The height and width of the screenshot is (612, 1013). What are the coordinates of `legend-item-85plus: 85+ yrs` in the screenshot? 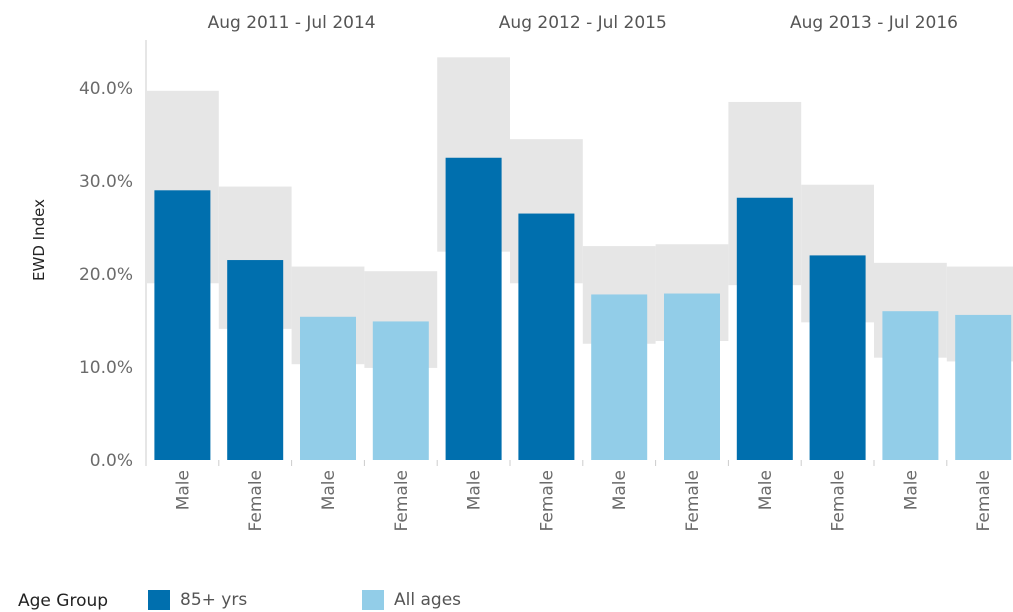 It's located at (197, 600).